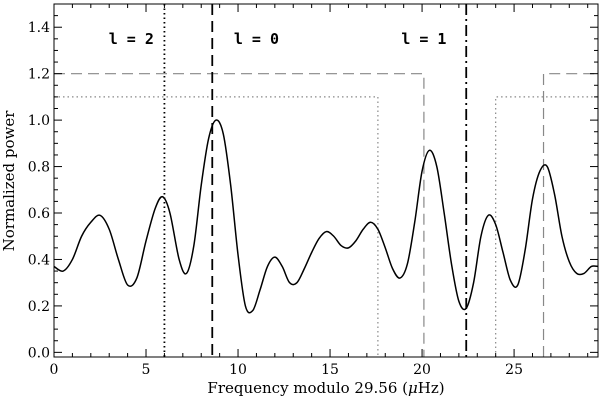 The width and height of the screenshot is (600, 400). I want to click on y-tick-label: 1.4, so click(39, 28).